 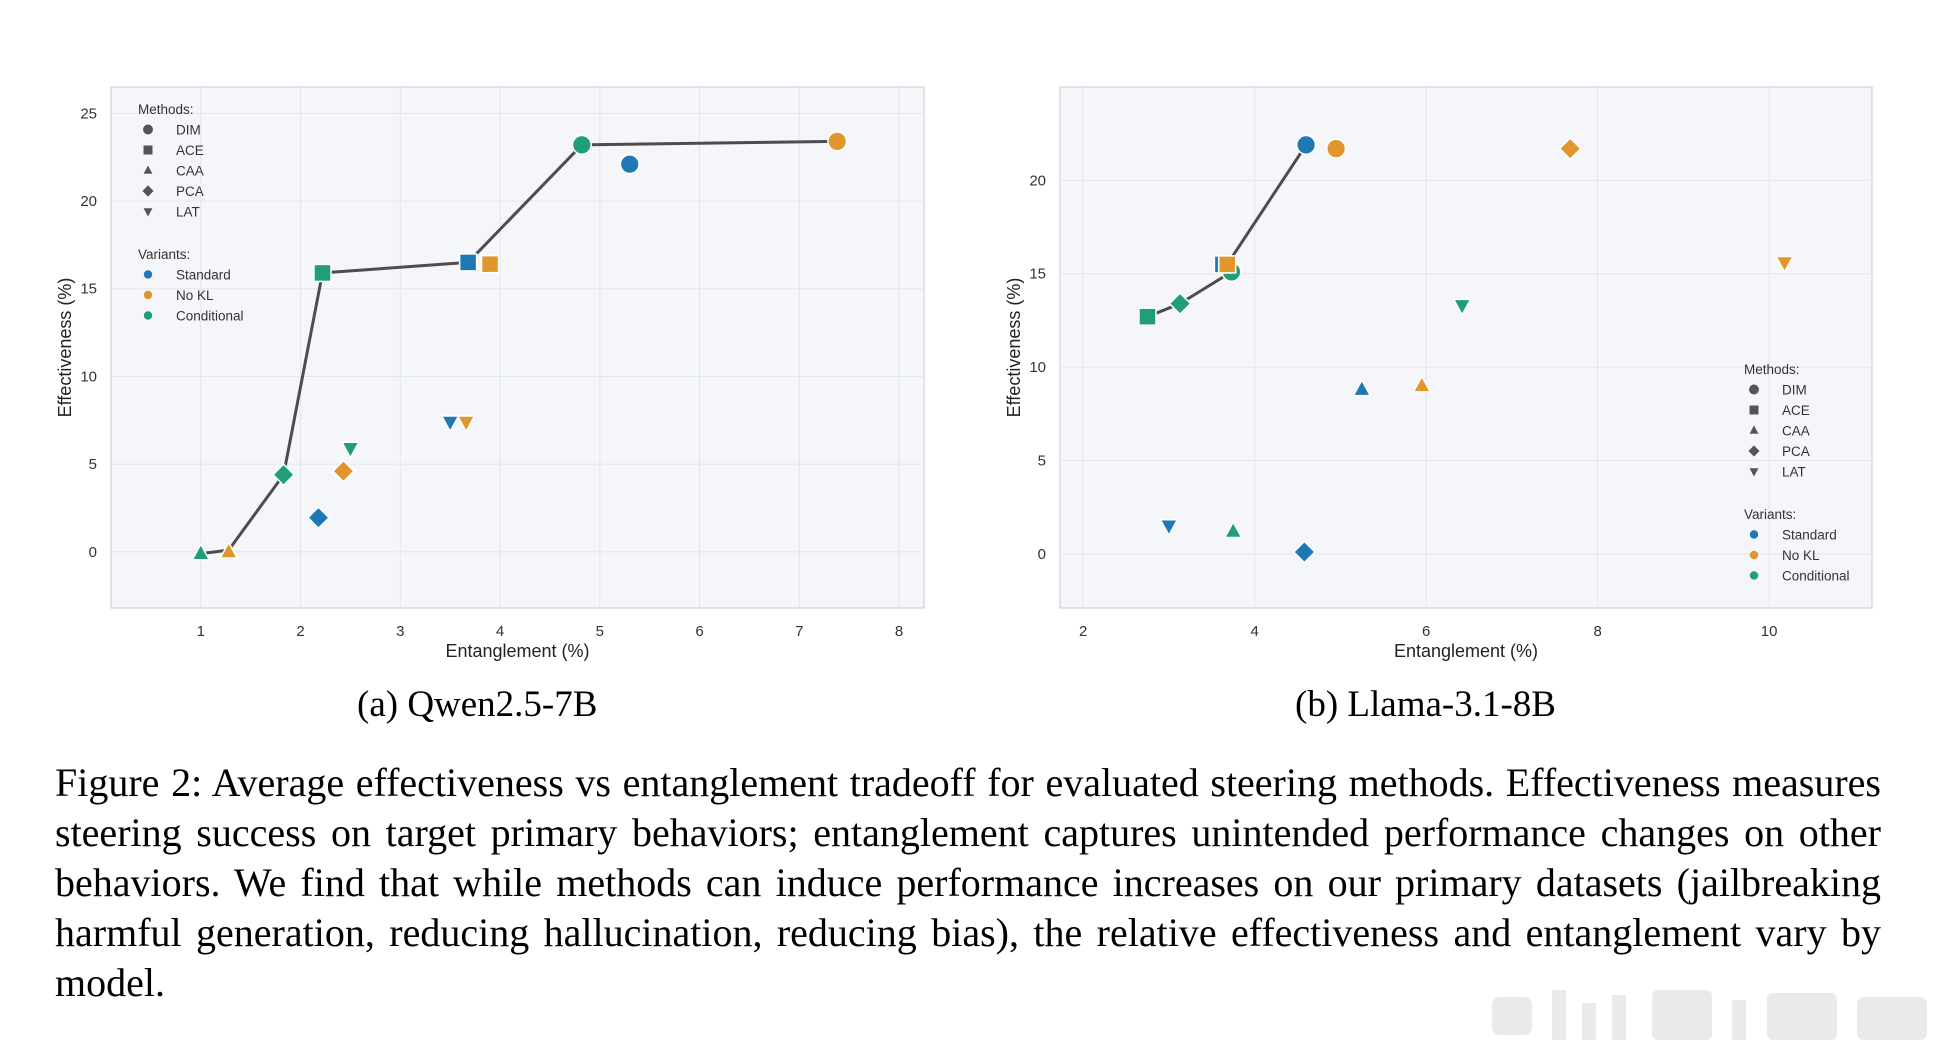 I want to click on legend-variants-title: Variants:, so click(x=1770, y=514).